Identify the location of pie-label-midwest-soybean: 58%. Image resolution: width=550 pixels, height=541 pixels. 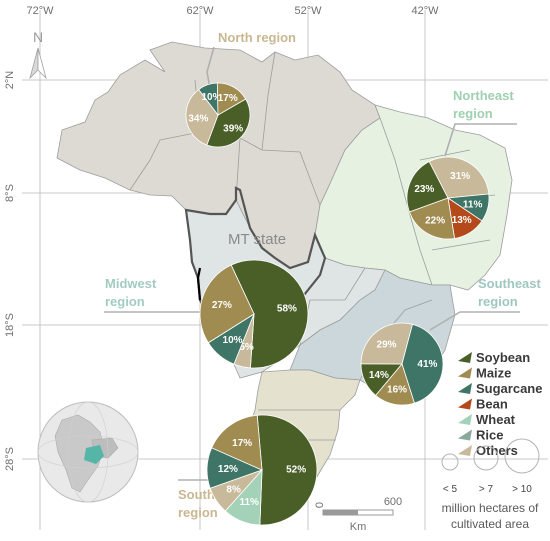
(287, 308).